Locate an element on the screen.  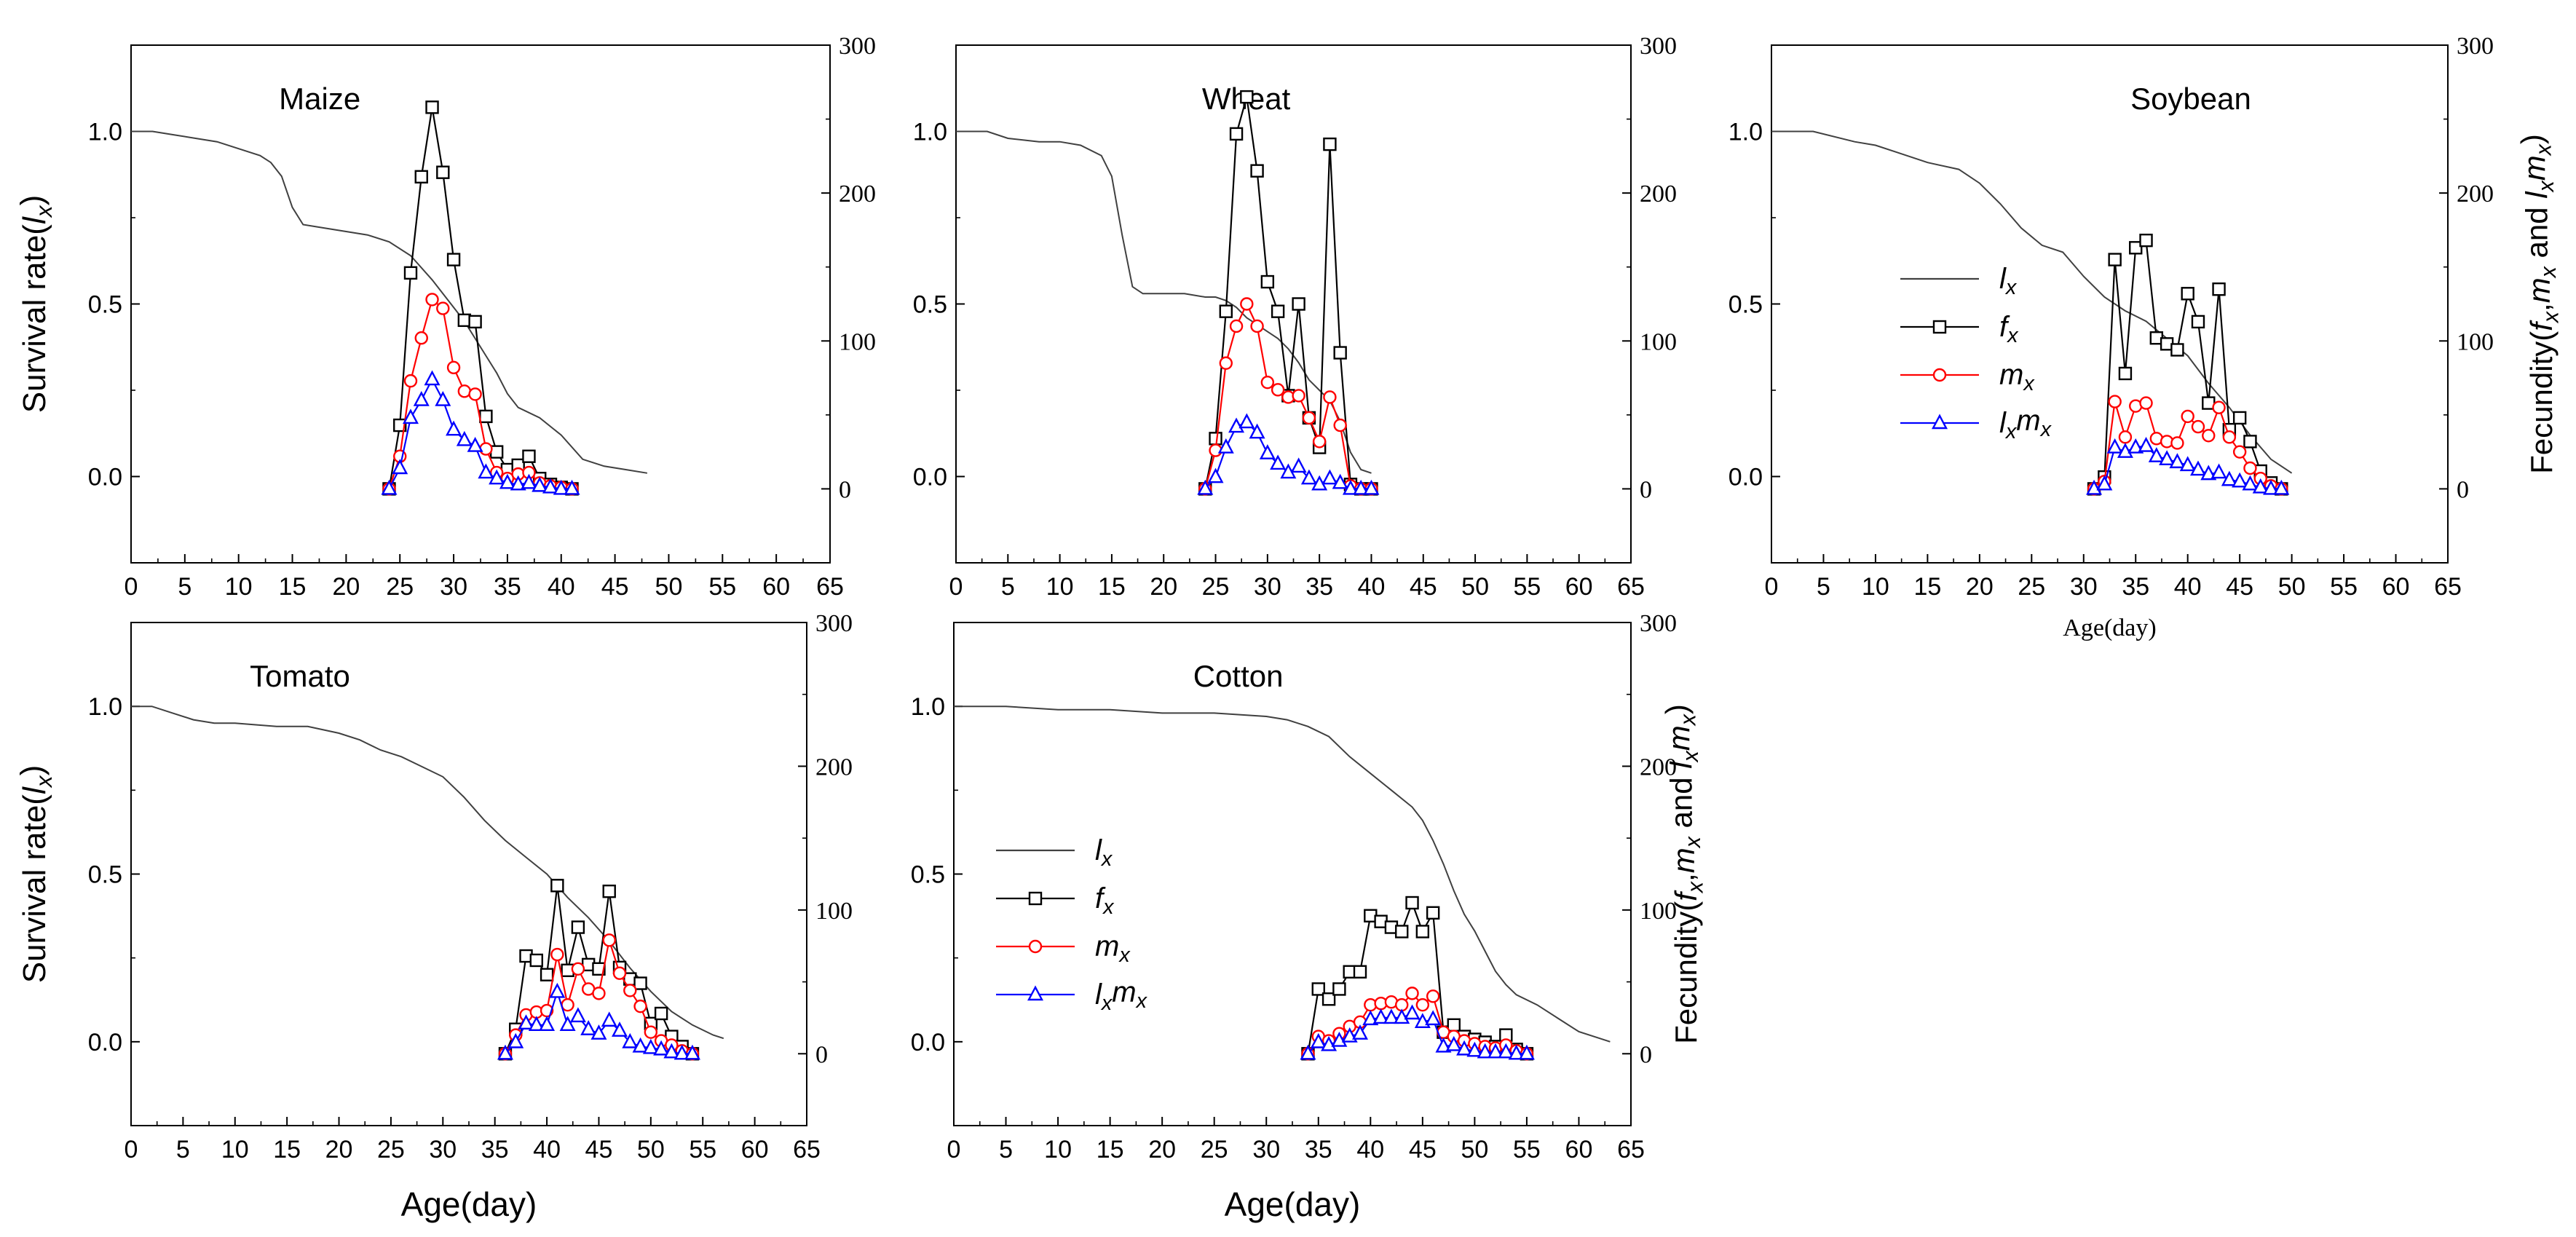
y-right-axis-label-var: l is located at coordinates (1681, 765).